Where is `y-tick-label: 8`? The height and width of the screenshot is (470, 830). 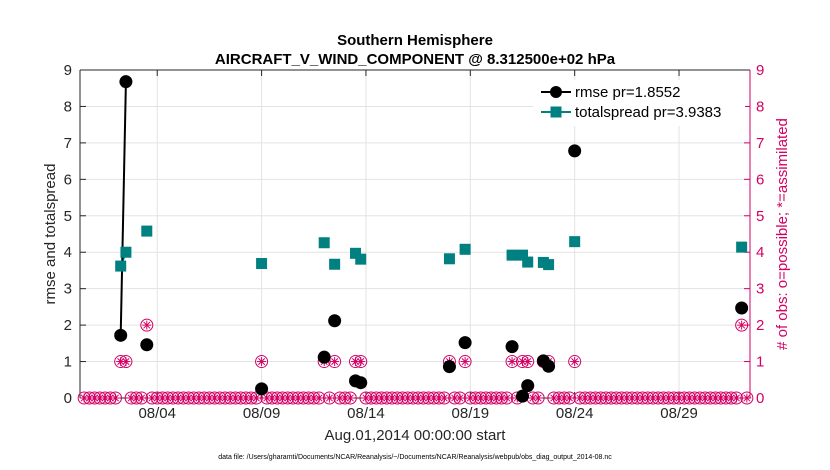 y-tick-label: 8 is located at coordinates (68, 106).